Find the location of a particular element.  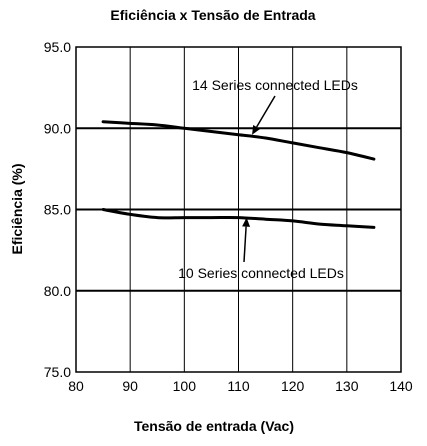

x-tick-label: 80 is located at coordinates (76, 386).